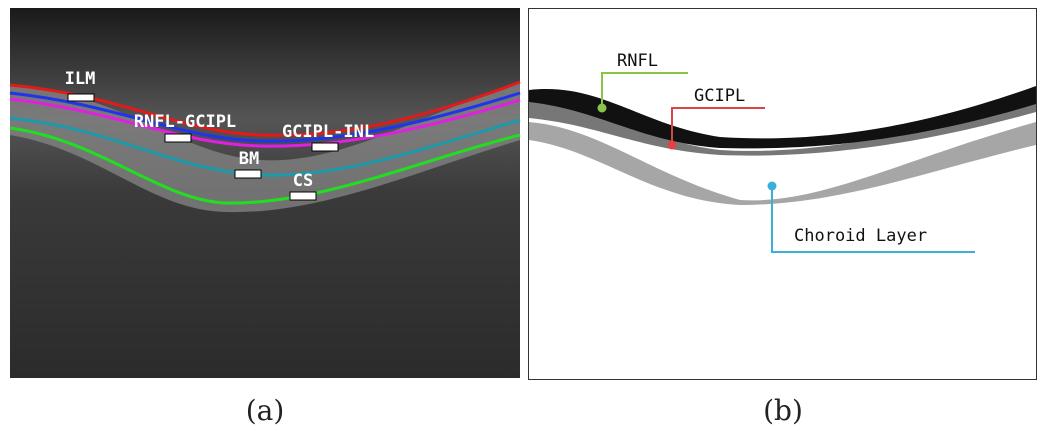 This screenshot has height=434, width=1046. I want to click on label: Choroid Layer, so click(860, 236).